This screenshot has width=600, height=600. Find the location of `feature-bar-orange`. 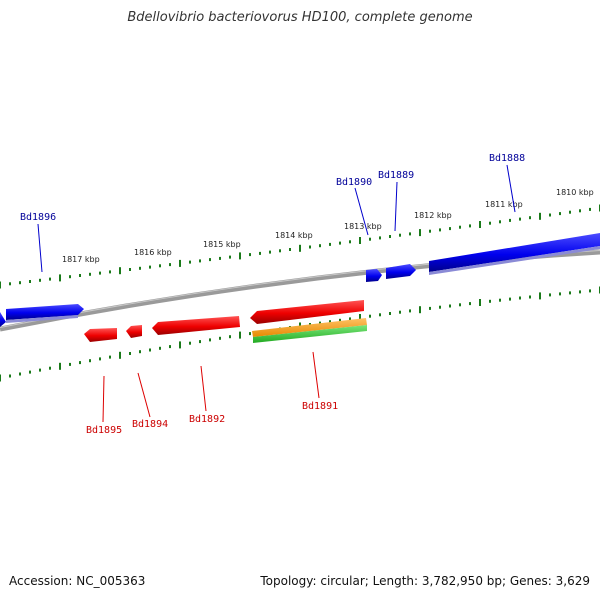

feature-bar-orange is located at coordinates (309, 327).